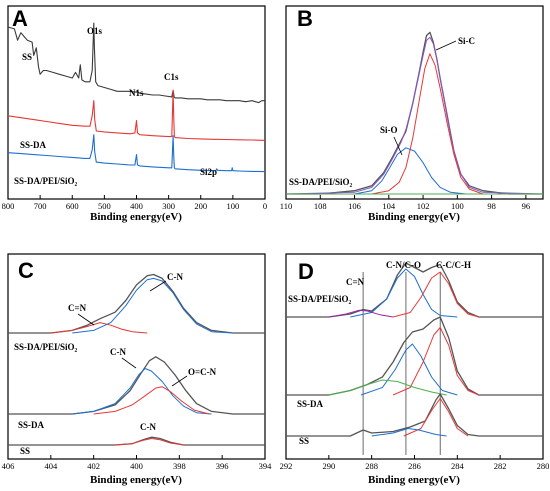 The height and width of the screenshot is (491, 550). Describe the element at coordinates (320, 206) in the screenshot. I see `panel-b-tick-label-1: 108` at that location.